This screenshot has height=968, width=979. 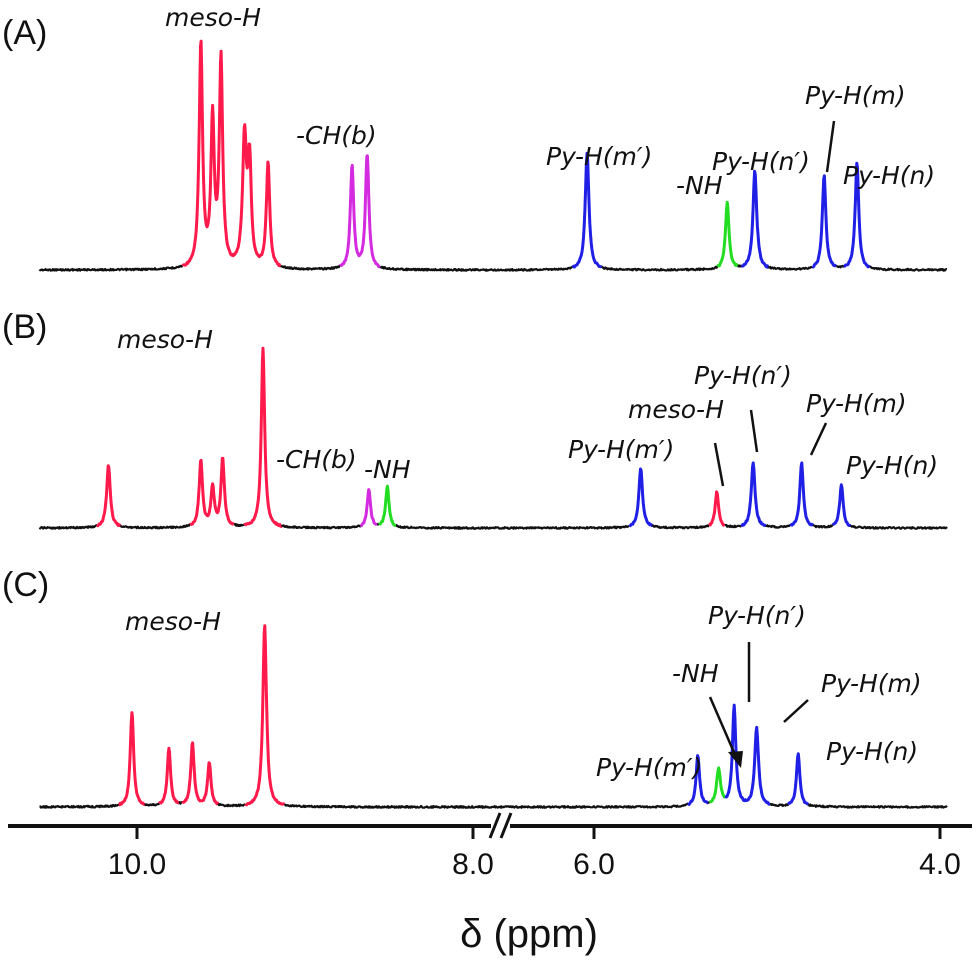 What do you see at coordinates (473, 864) in the screenshot?
I see `x-tick-label: 8.0` at bounding box center [473, 864].